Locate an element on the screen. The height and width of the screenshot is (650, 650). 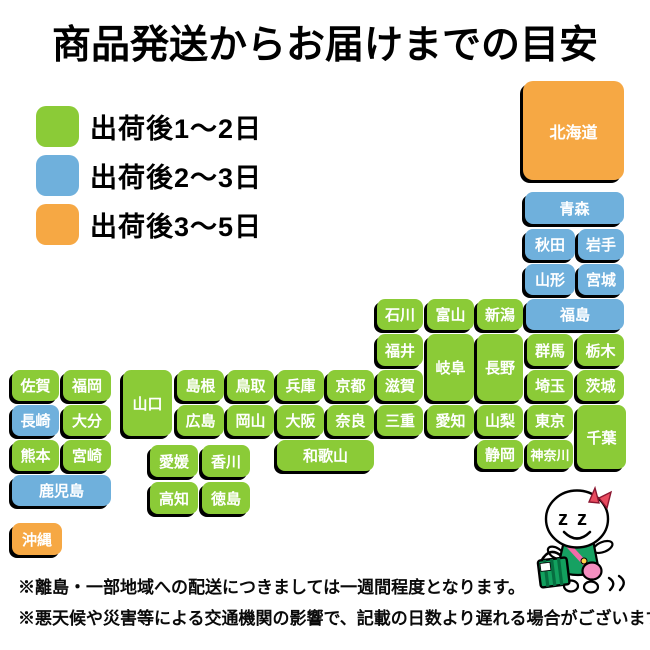
legend-label: 出荷後2〜3日 is located at coordinates (176, 178).